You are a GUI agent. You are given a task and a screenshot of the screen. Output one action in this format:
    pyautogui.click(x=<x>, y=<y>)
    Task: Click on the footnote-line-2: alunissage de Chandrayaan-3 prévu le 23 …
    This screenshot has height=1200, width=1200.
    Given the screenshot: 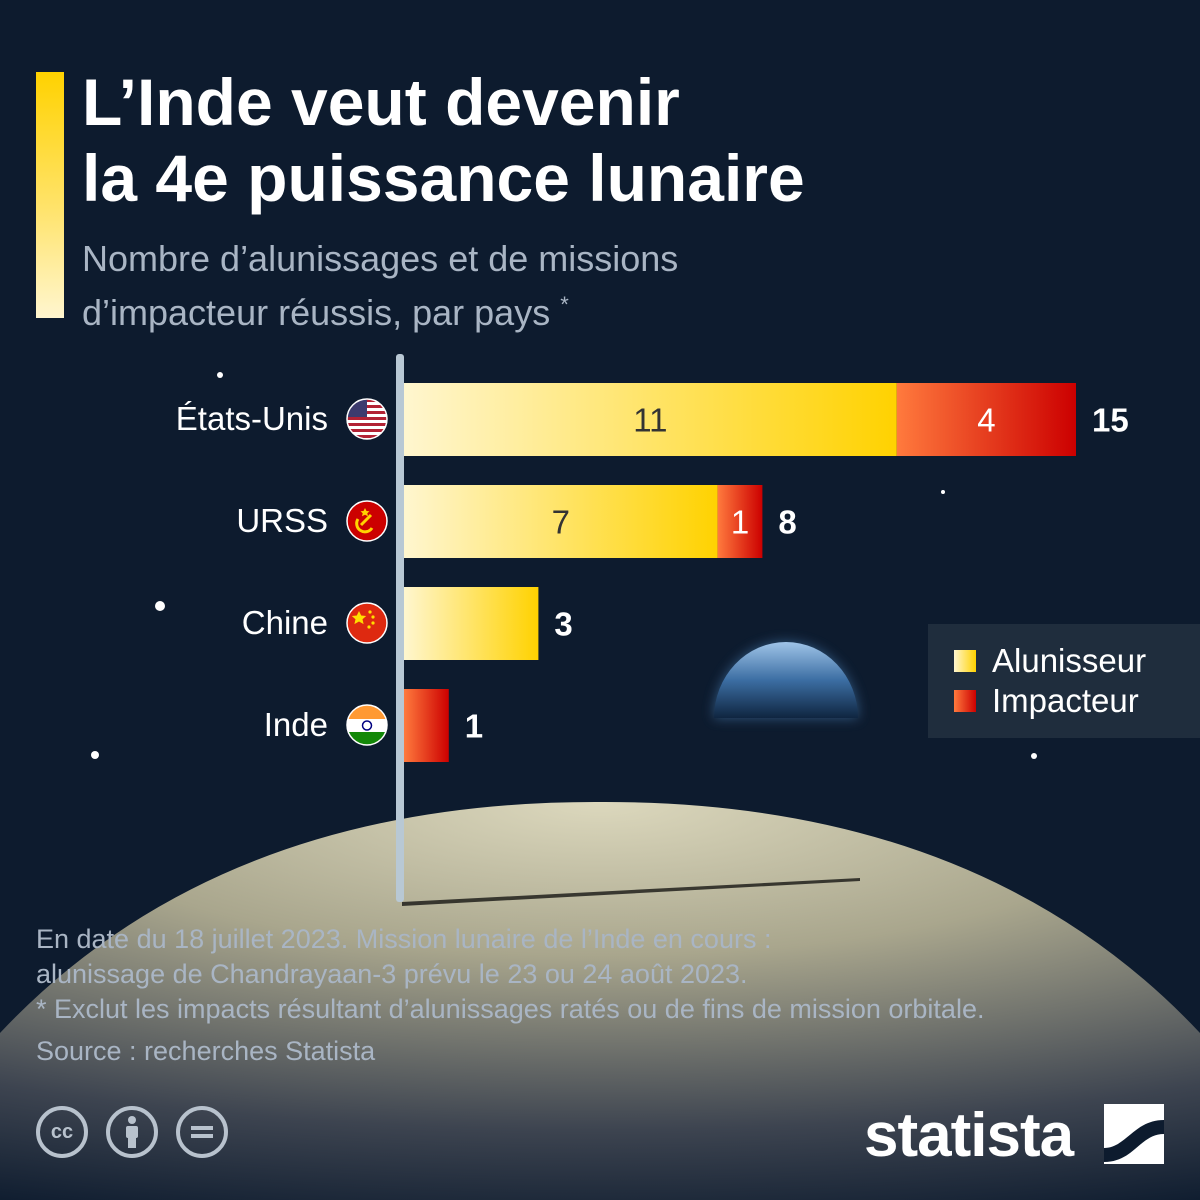 What is the action you would take?
    pyautogui.click(x=392, y=974)
    